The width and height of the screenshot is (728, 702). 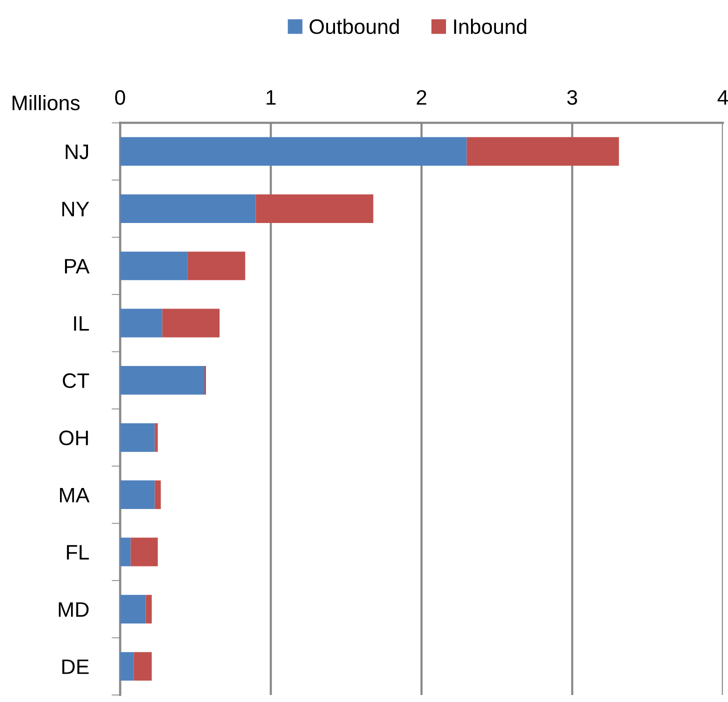 I want to click on x-tick-label: 1, so click(x=271, y=97).